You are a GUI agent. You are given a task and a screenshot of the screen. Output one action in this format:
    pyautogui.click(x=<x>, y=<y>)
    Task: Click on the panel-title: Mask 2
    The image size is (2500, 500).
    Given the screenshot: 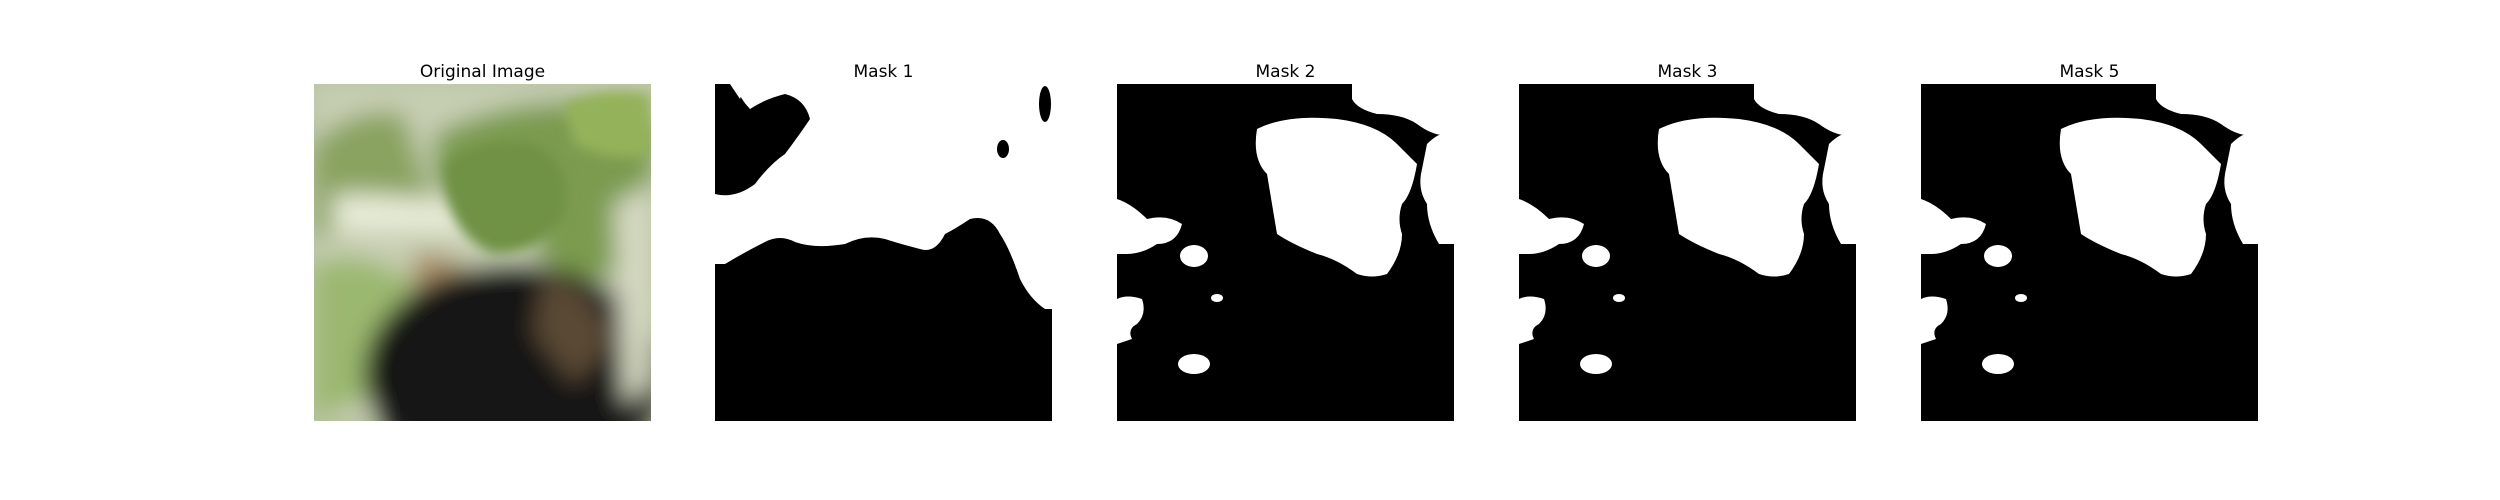 What is the action you would take?
    pyautogui.click(x=1285, y=72)
    